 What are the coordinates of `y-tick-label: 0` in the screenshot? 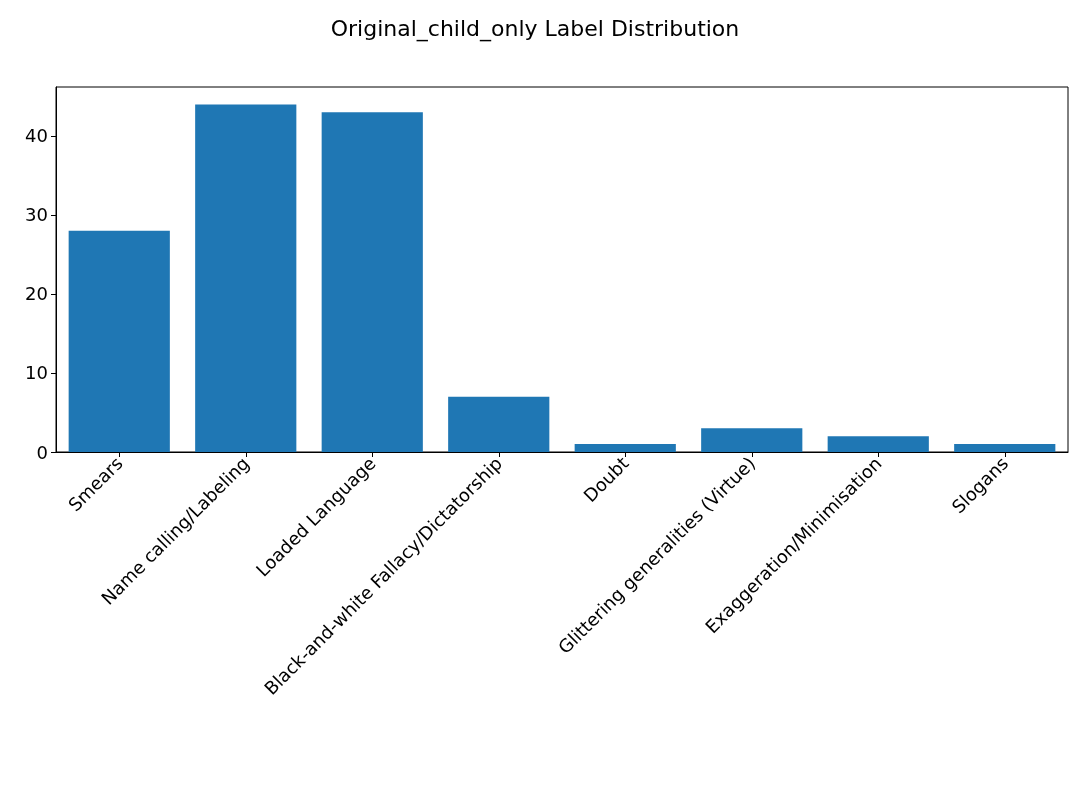 It's located at (42, 452).